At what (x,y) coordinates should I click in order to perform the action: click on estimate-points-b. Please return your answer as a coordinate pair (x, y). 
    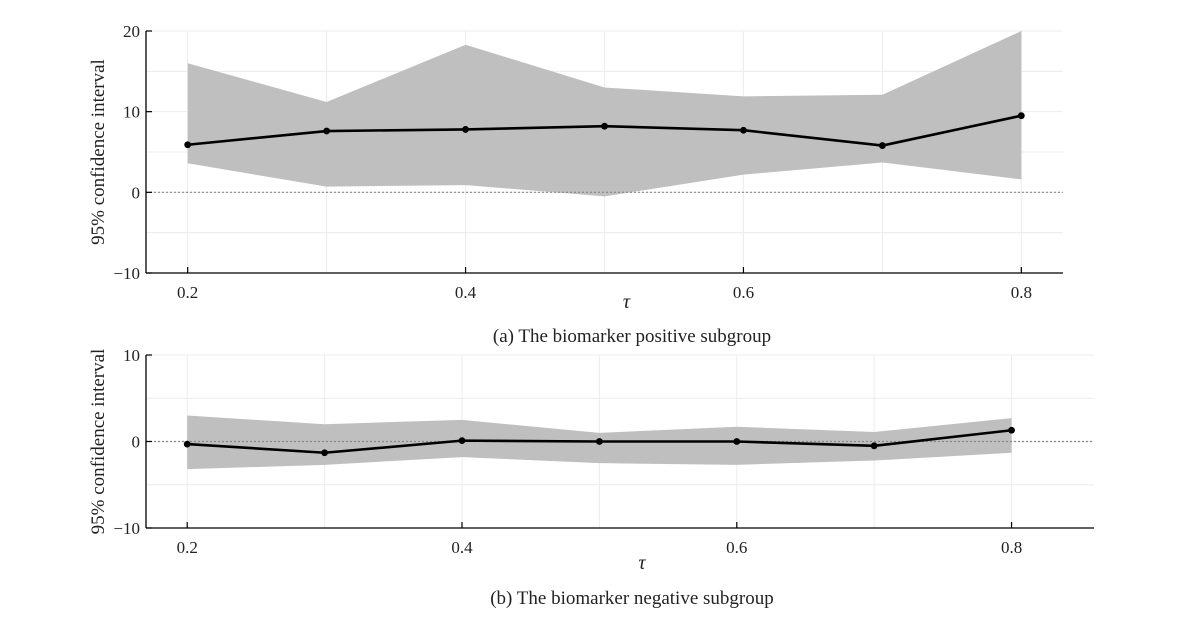
    Looking at the image, I should click on (599, 441).